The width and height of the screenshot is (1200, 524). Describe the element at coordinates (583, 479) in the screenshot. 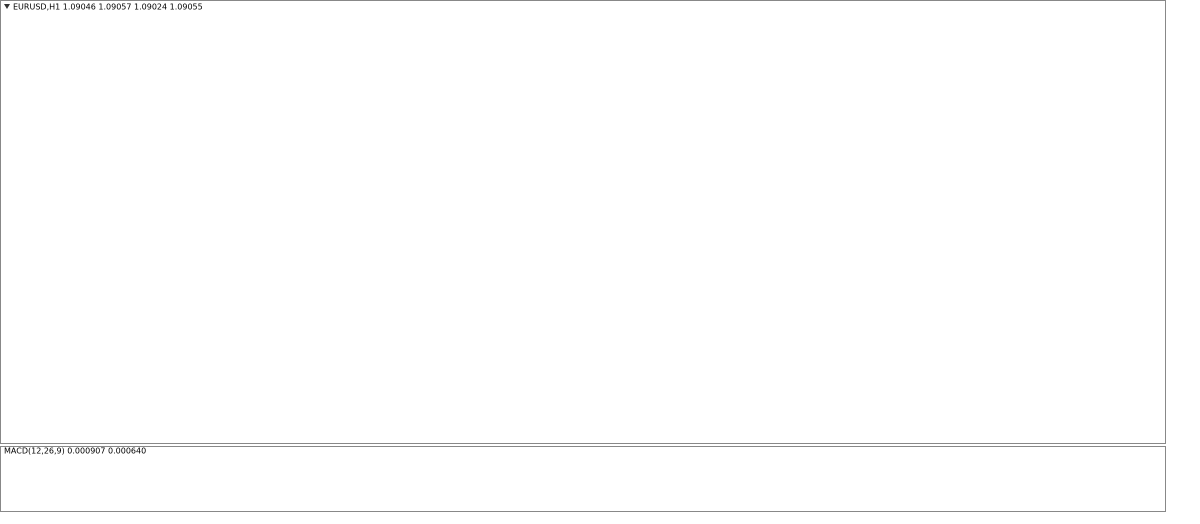

I see `macd-panel-frame` at that location.